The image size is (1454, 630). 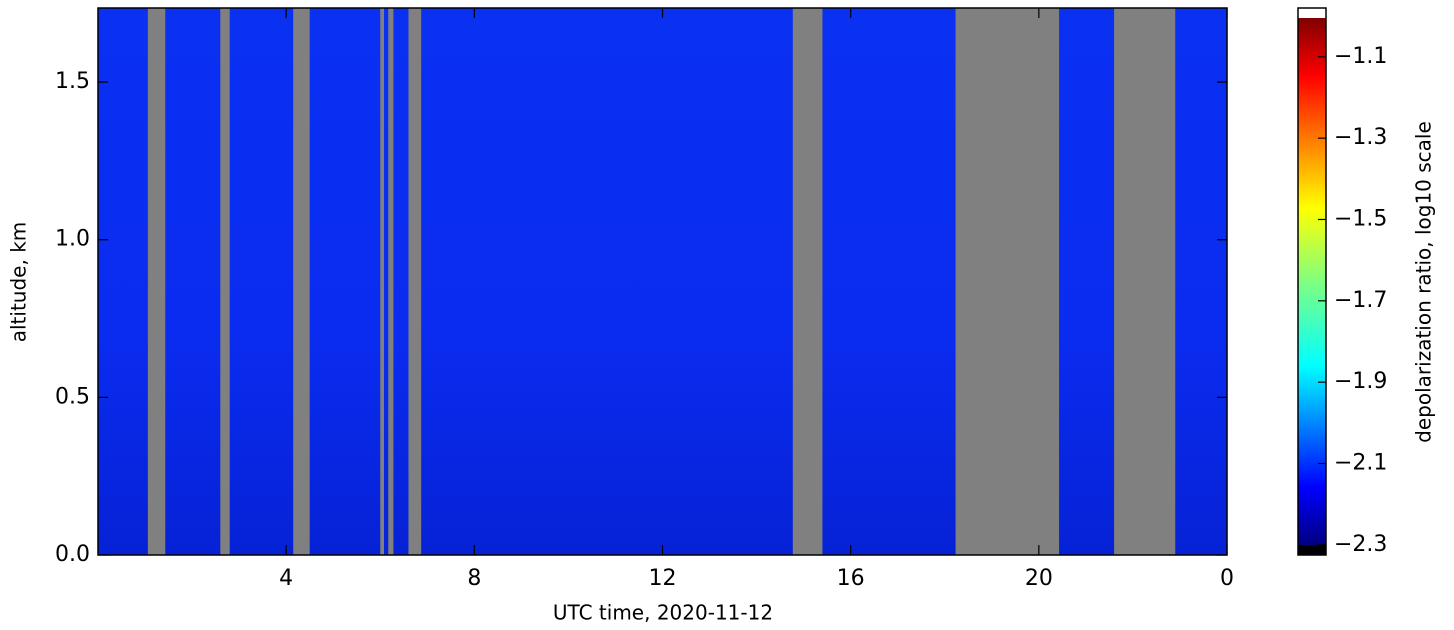 What do you see at coordinates (1312, 13) in the screenshot?
I see `colorbar-over` at bounding box center [1312, 13].